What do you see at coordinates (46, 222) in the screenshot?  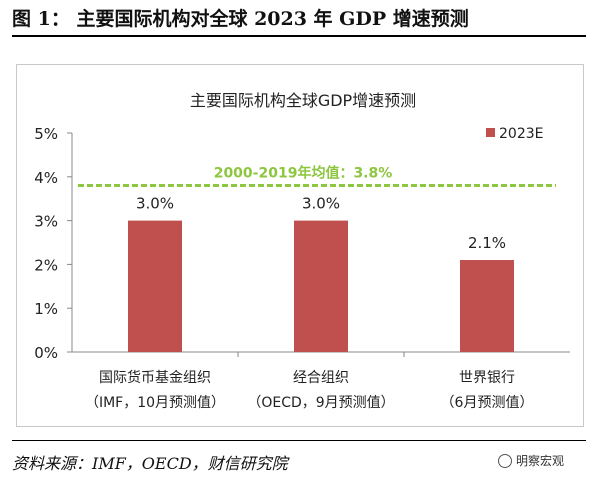 I see `y-tick-label: 3%` at bounding box center [46, 222].